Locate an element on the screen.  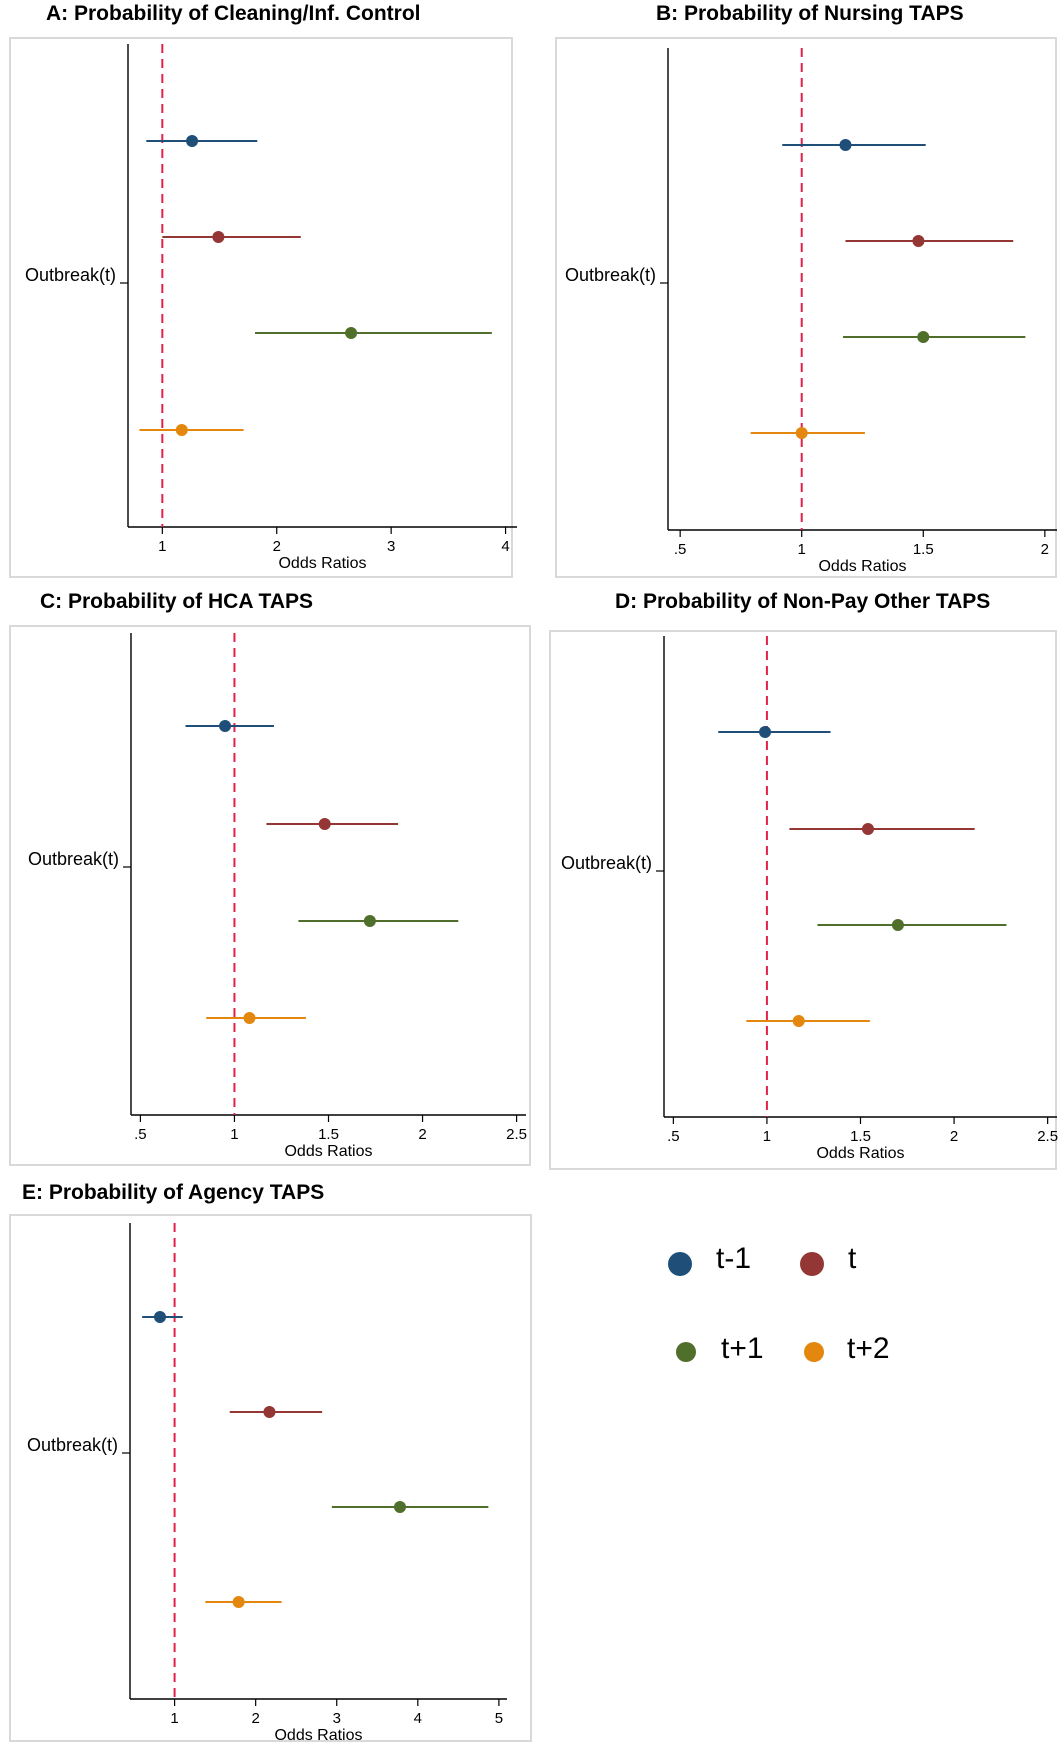
legend-marker-t+2 is located at coordinates (814, 1352).